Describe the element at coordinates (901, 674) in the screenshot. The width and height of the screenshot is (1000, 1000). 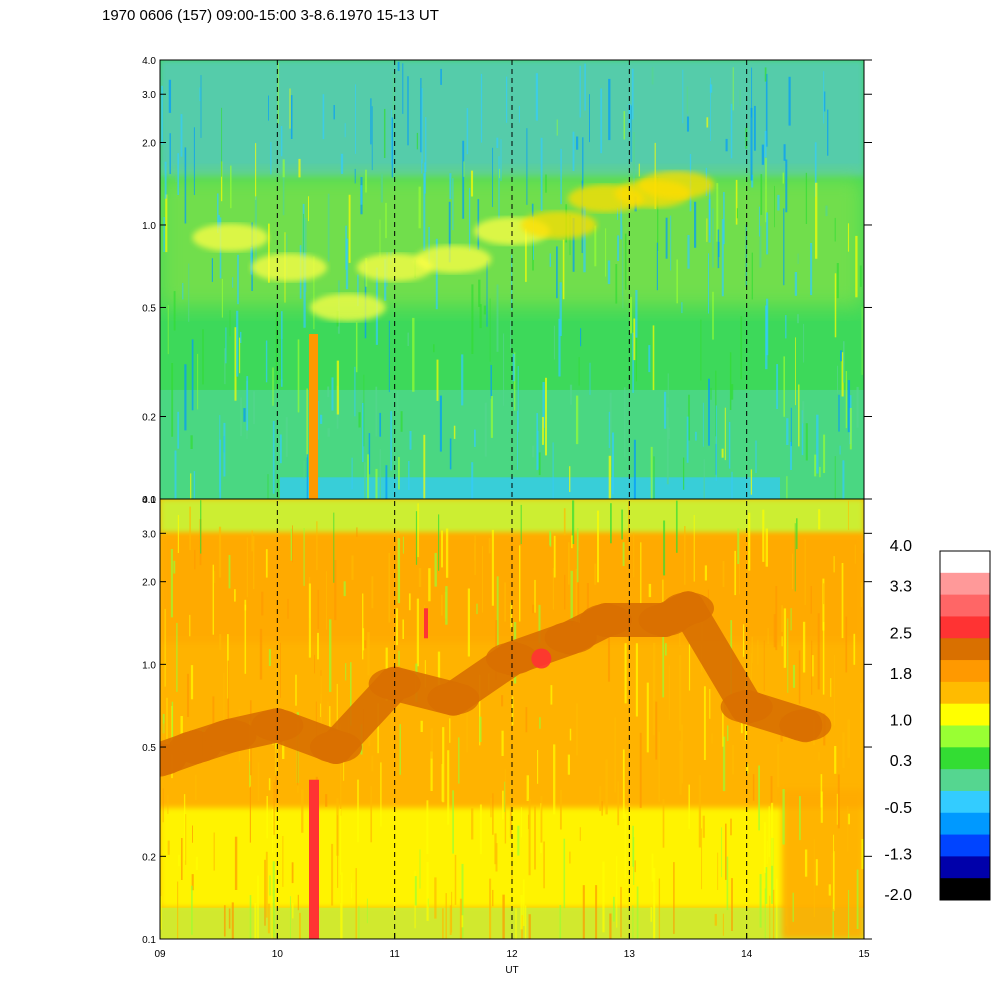
I see `colorbar-label: 1.8` at that location.